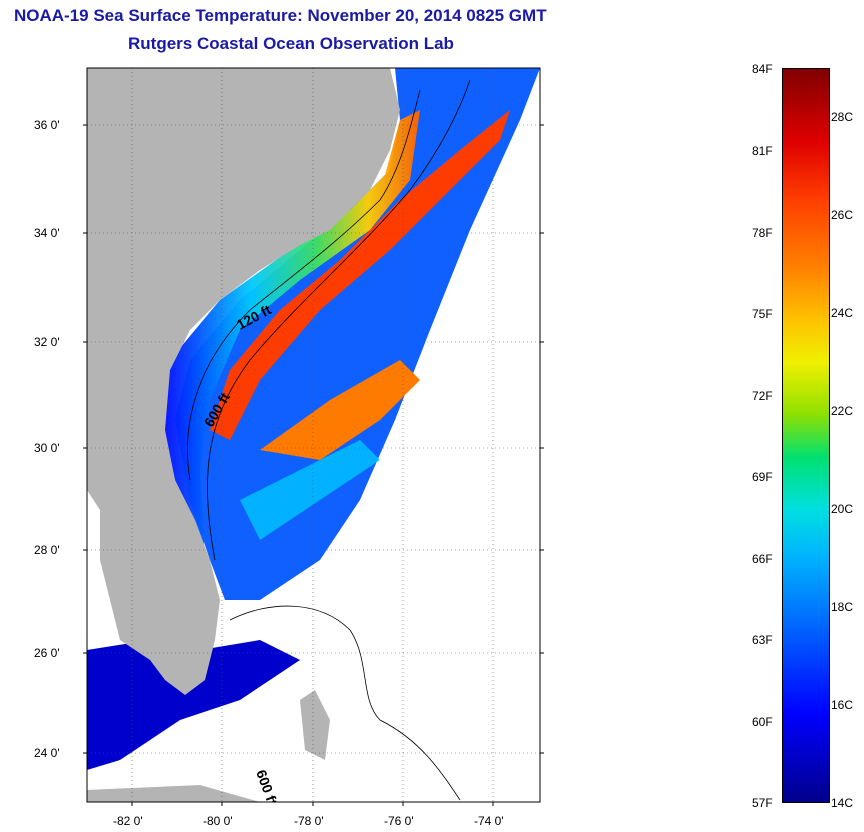 This screenshot has height=832, width=864. Describe the element at coordinates (310, 490) in the screenshot. I see `offshore-mixed-patches` at that location.